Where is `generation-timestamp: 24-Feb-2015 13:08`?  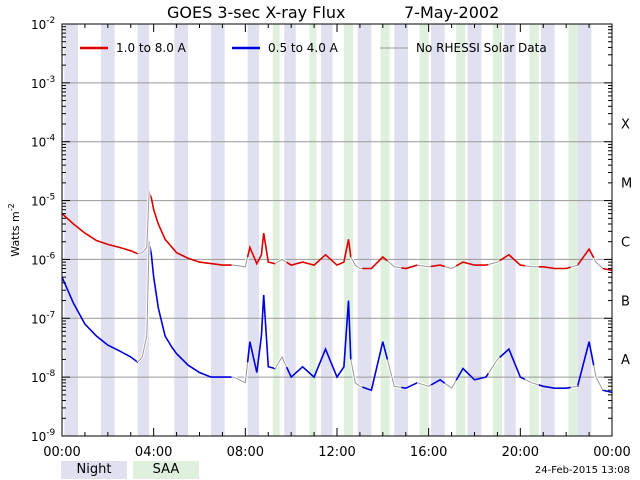 generation-timestamp: 24-Feb-2015 13:08 is located at coordinates (582, 470).